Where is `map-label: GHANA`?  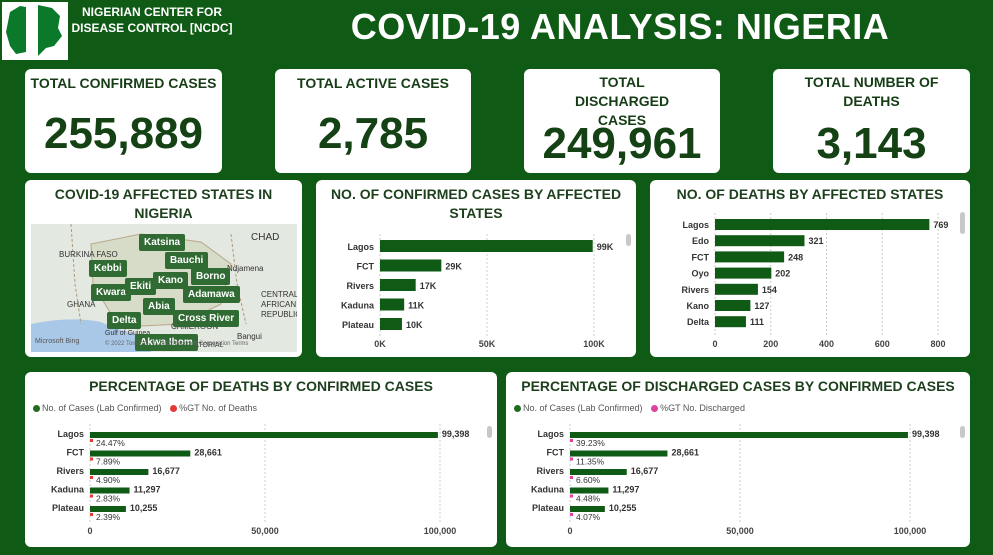 map-label: GHANA is located at coordinates (81, 304).